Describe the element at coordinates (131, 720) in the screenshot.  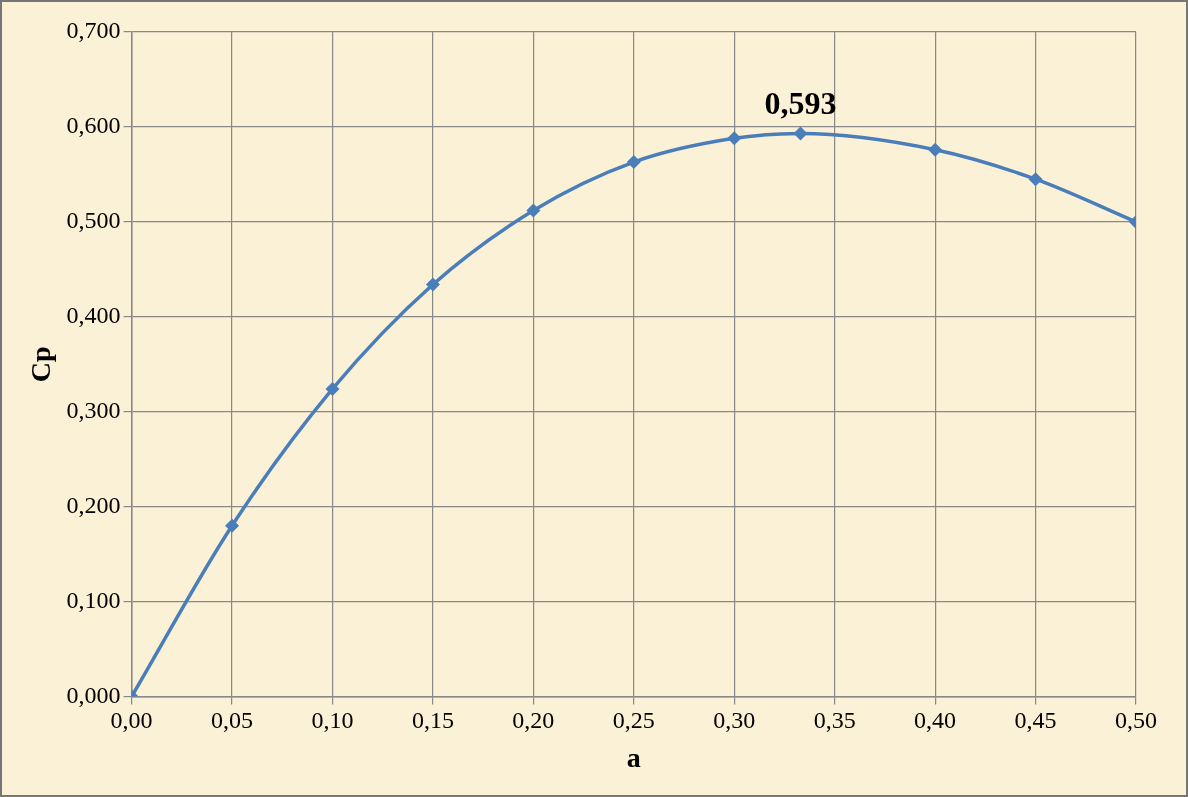
I see `x-tick-label: 0,00` at that location.